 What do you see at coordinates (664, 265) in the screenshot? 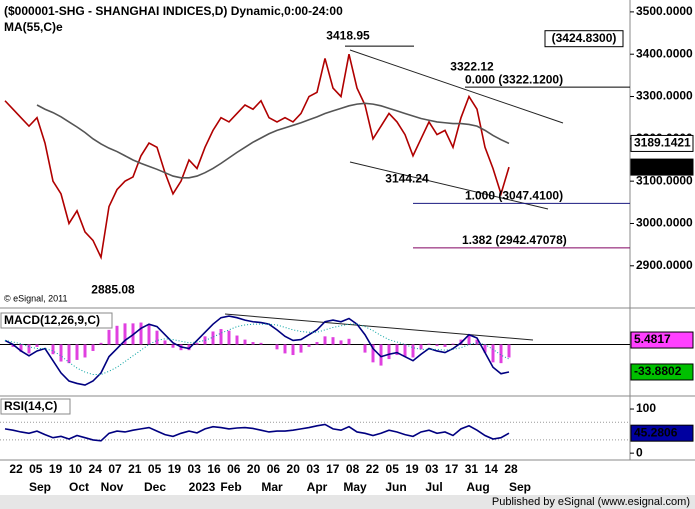
I see `y-tick-label: 2900.0000` at bounding box center [664, 265].